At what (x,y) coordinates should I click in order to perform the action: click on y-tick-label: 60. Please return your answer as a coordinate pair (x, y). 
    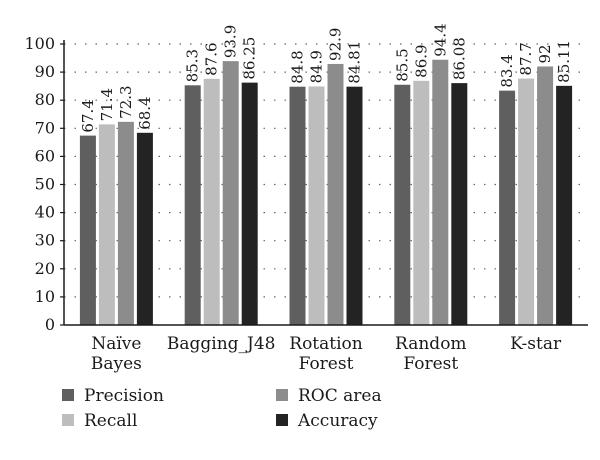
    Looking at the image, I should click on (45, 155).